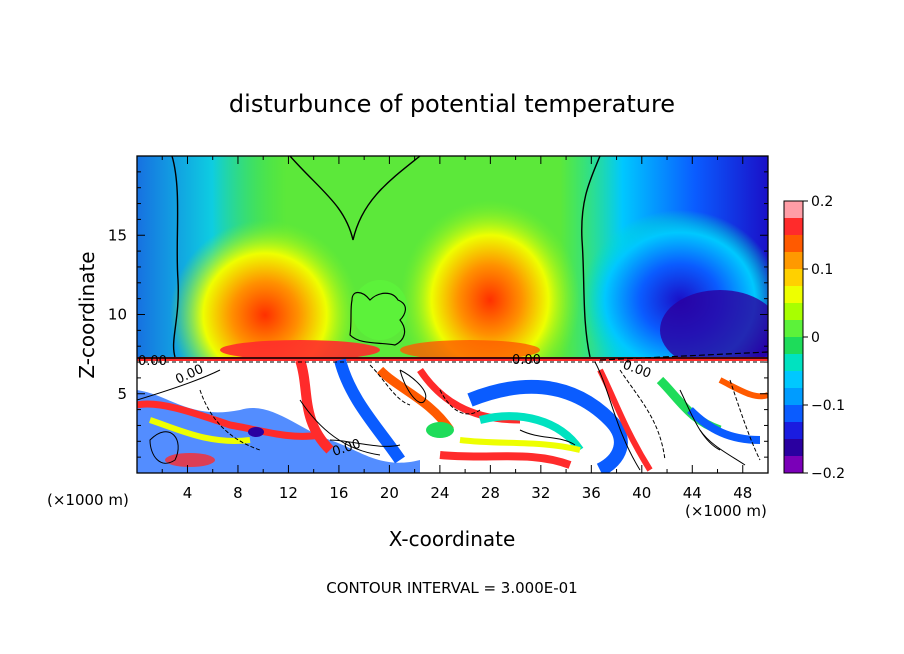 This screenshot has width=904, height=654. I want to click on x-tick-label: 16, so click(338, 493).